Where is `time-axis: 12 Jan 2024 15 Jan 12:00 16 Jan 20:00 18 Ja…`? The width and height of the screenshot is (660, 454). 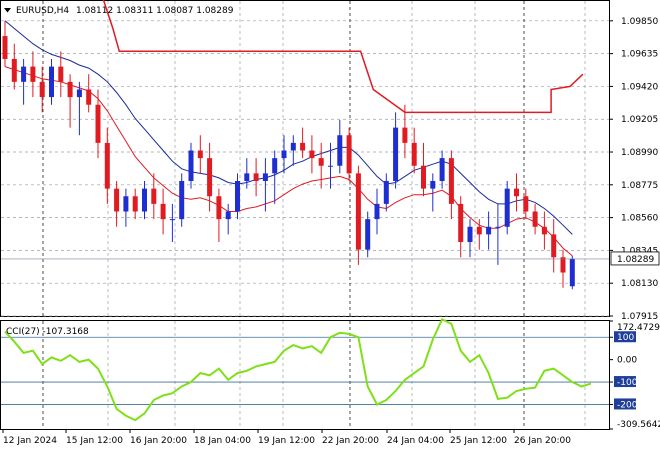
time-axis: 12 Jan 2024 15 Jan 12:00 16 Jan 20:00 18 Ja… is located at coordinates (286, 437).